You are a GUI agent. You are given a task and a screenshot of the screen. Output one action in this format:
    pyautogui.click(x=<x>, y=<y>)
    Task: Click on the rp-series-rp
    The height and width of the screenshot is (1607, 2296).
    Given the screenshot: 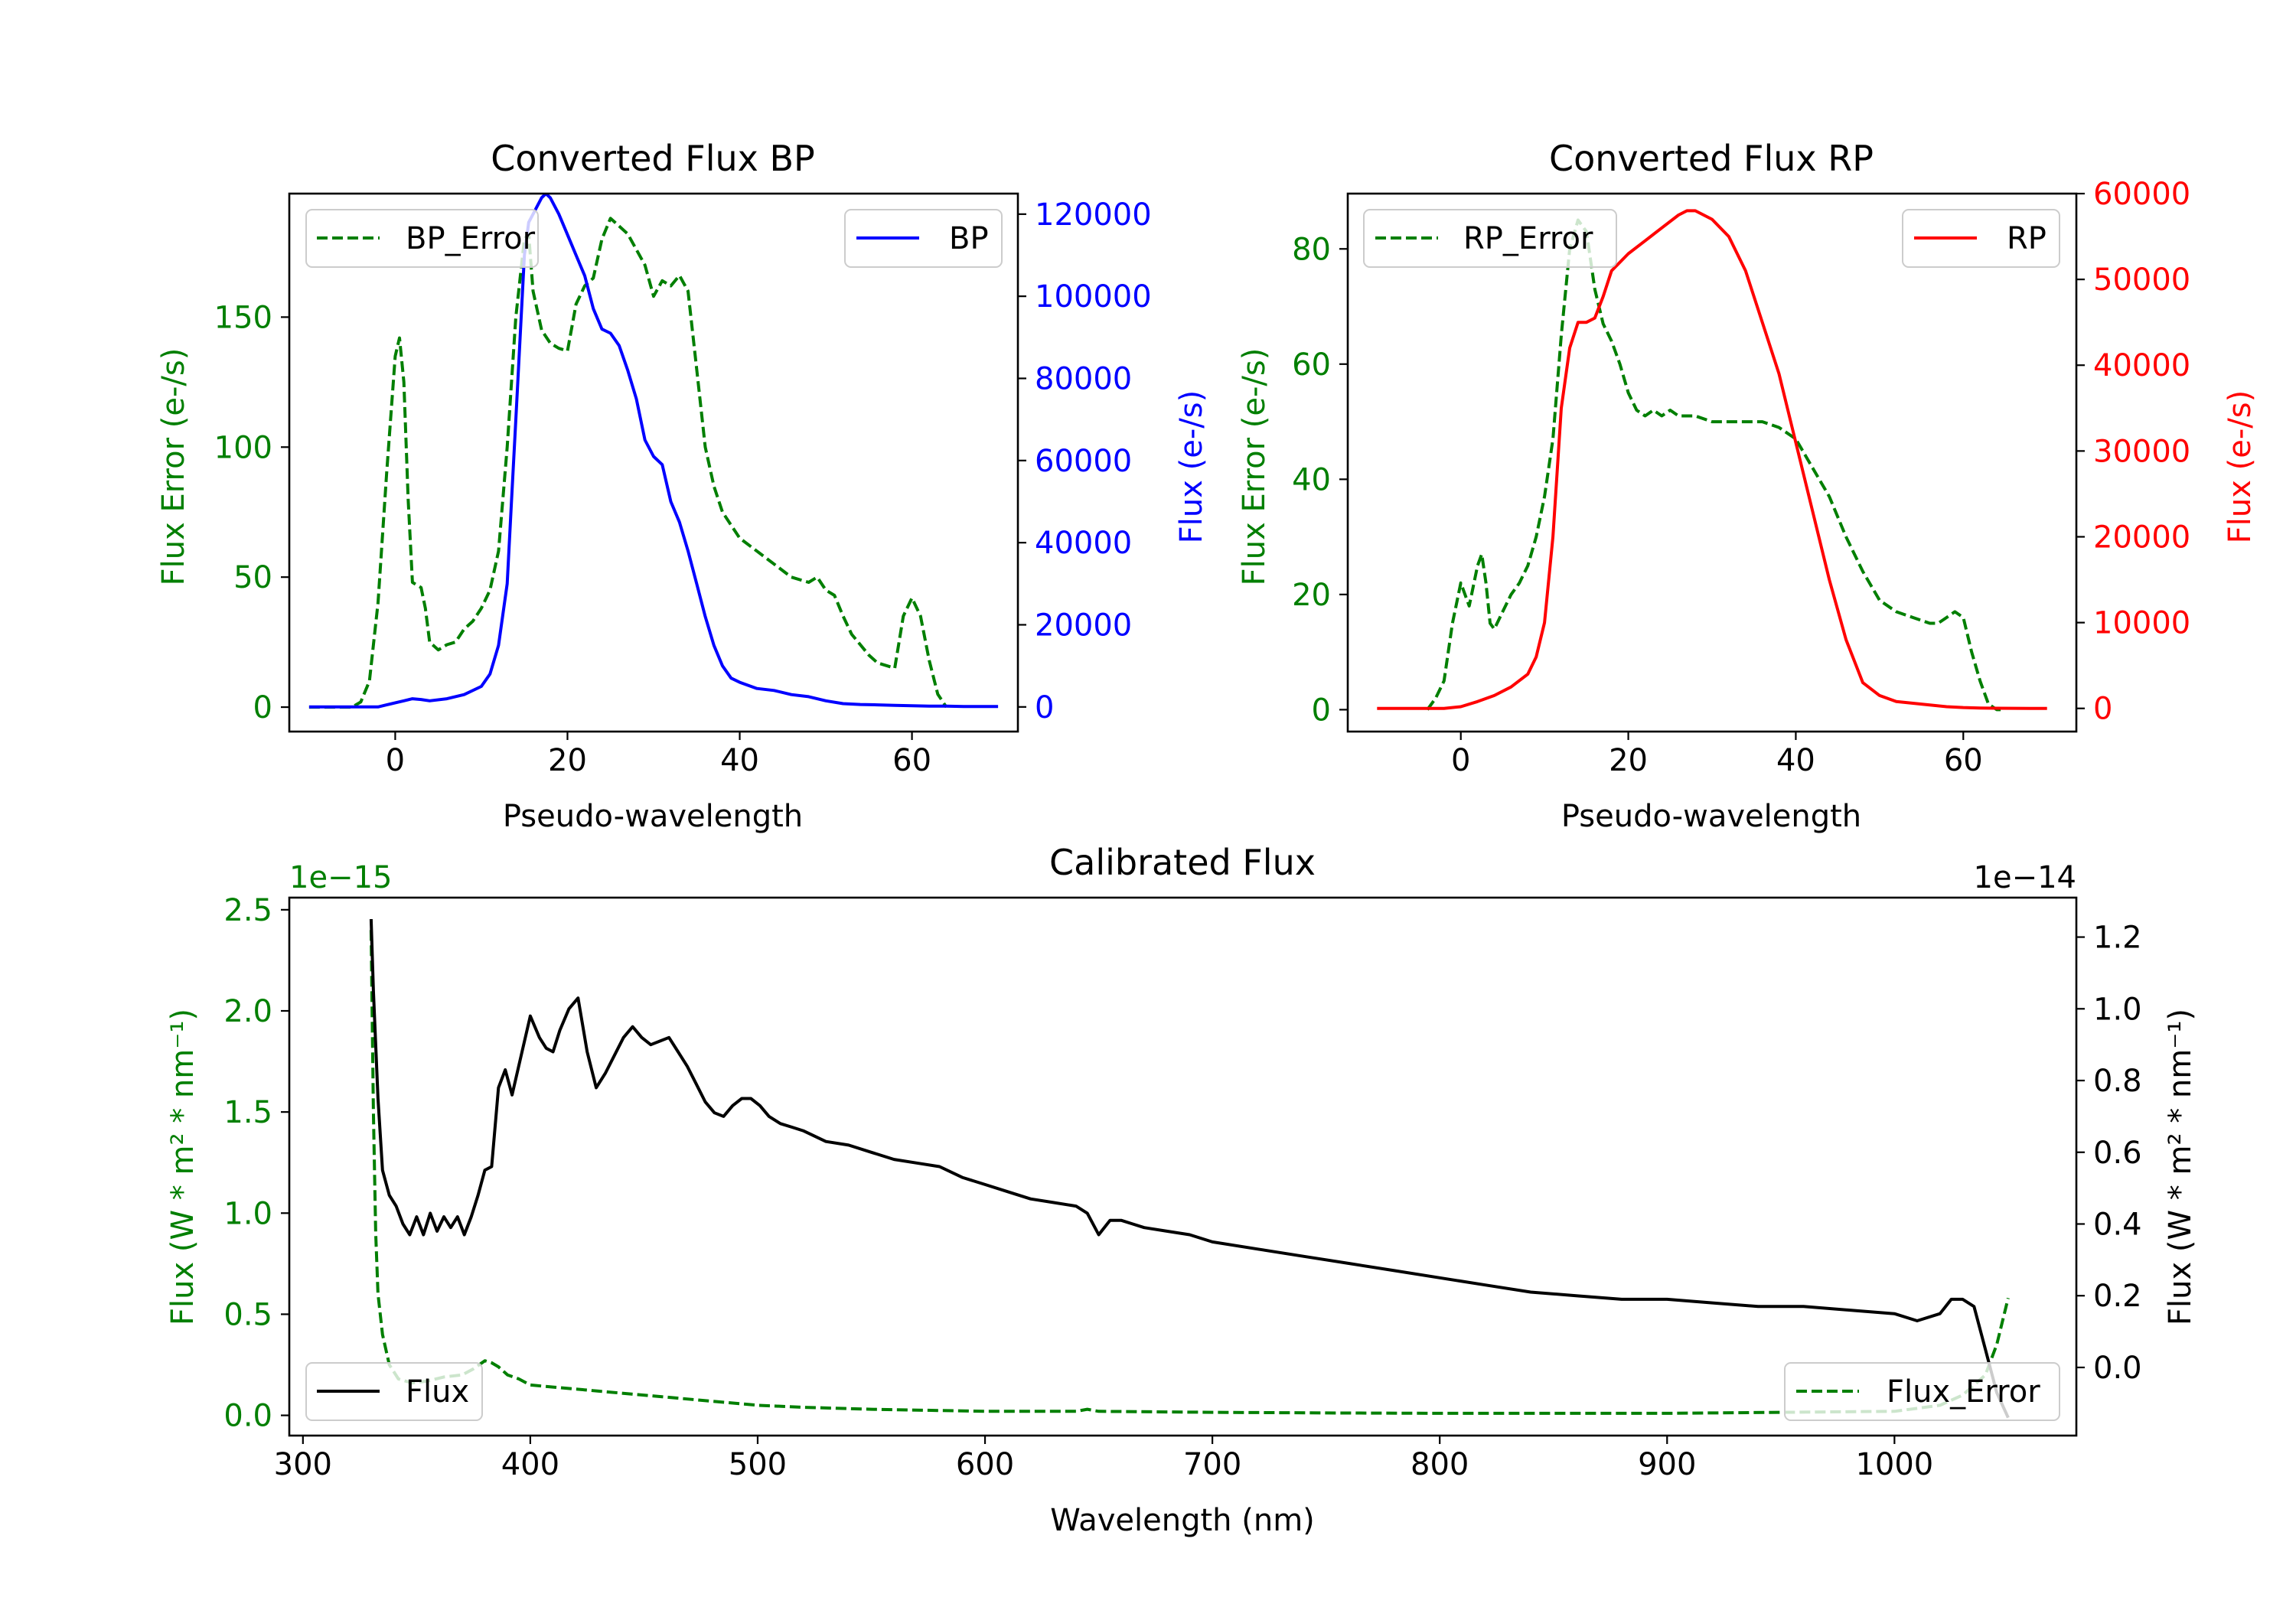 What is the action you would take?
    pyautogui.click(x=1712, y=460)
    